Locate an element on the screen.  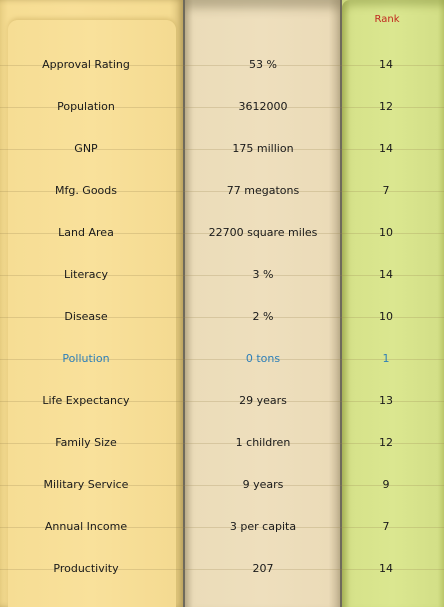
stat-row: GNP 175 million 14 is located at coordinates (222, 149).